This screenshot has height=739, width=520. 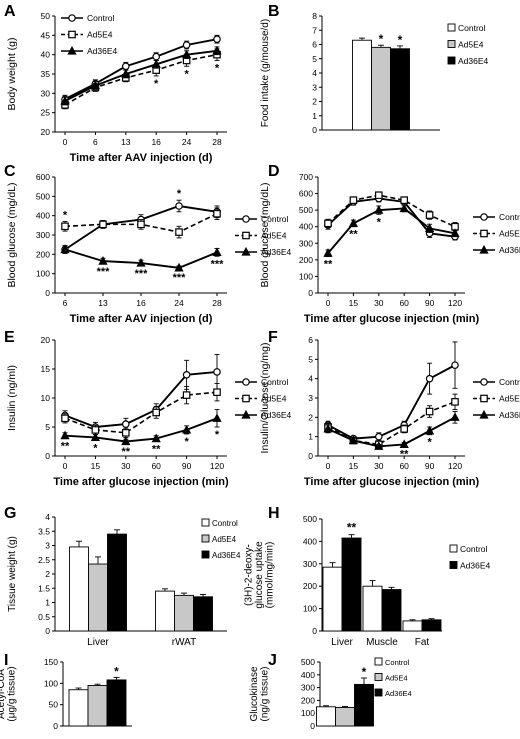 I want to click on x-tick-label: 24, so click(x=179, y=303).